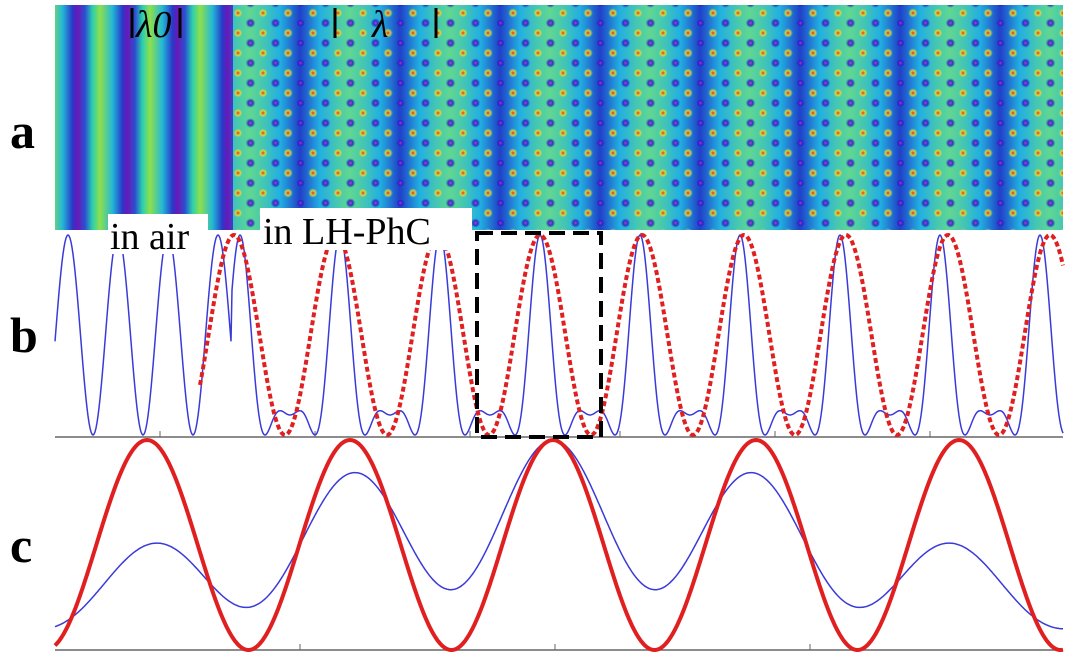 This screenshot has height=655, width=1073. Describe the element at coordinates (24, 335) in the screenshot. I see `panel-label: b` at that location.